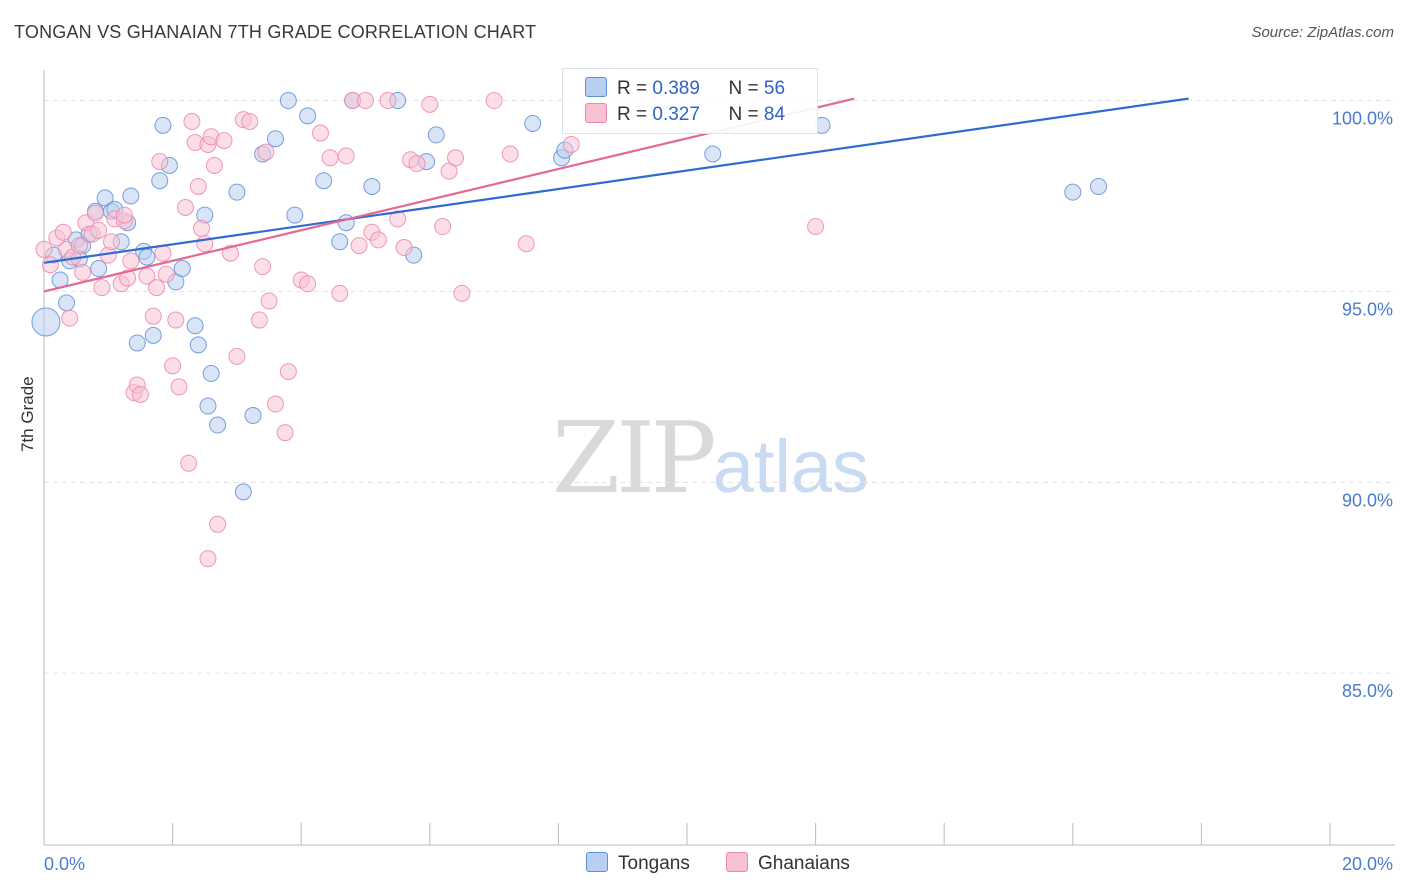 The width and height of the screenshot is (1406, 892). What do you see at coordinates (596, 113) in the screenshot?
I see `ghanaians-swatch` at bounding box center [596, 113].